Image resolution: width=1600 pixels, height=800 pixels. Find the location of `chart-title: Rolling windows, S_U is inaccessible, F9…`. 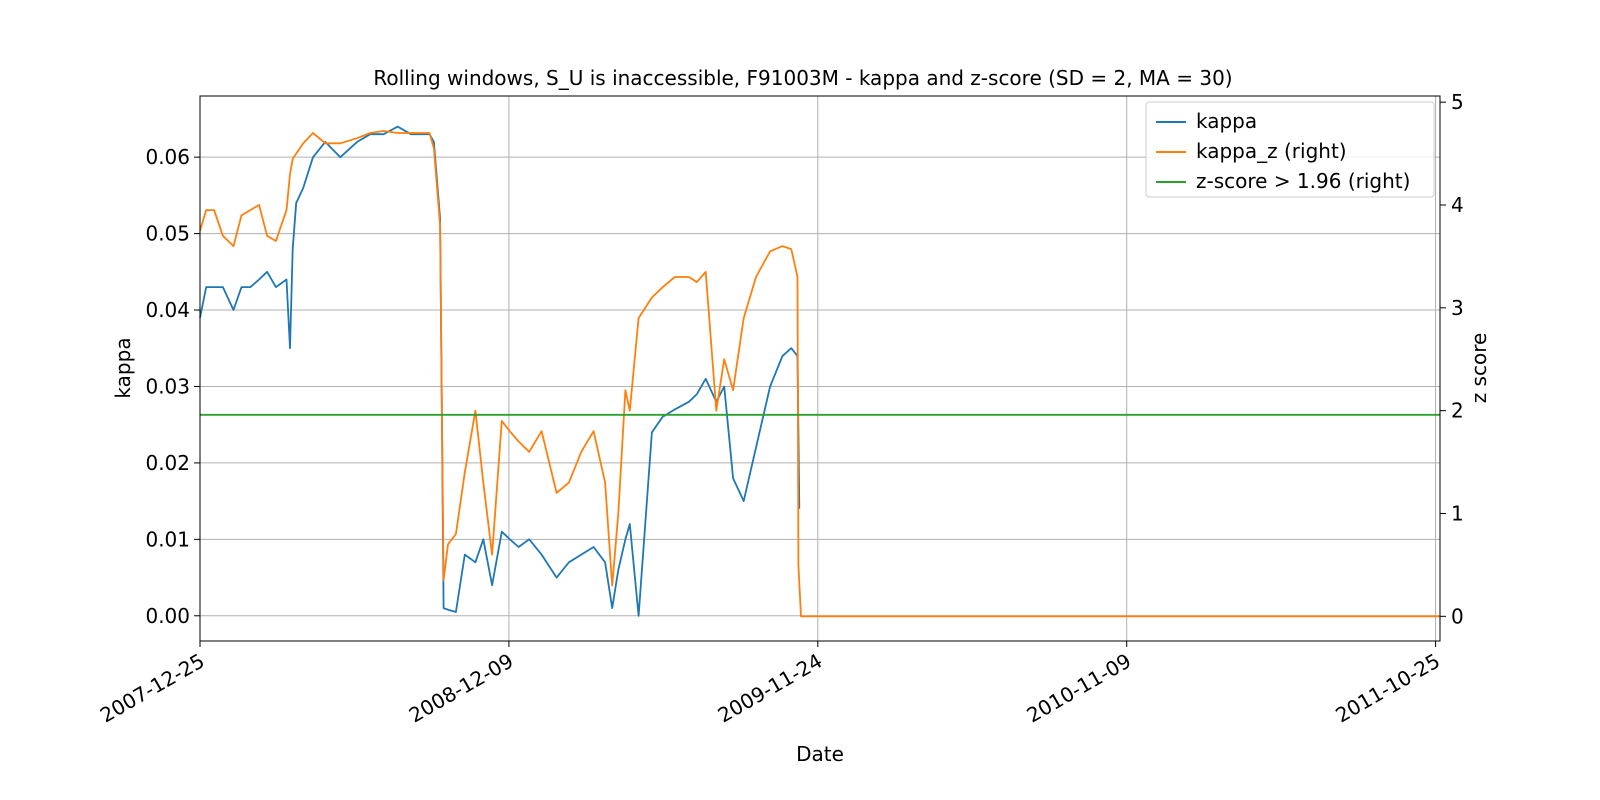

chart-title: Rolling windows, S_U is inaccessible, F9… is located at coordinates (802, 78).